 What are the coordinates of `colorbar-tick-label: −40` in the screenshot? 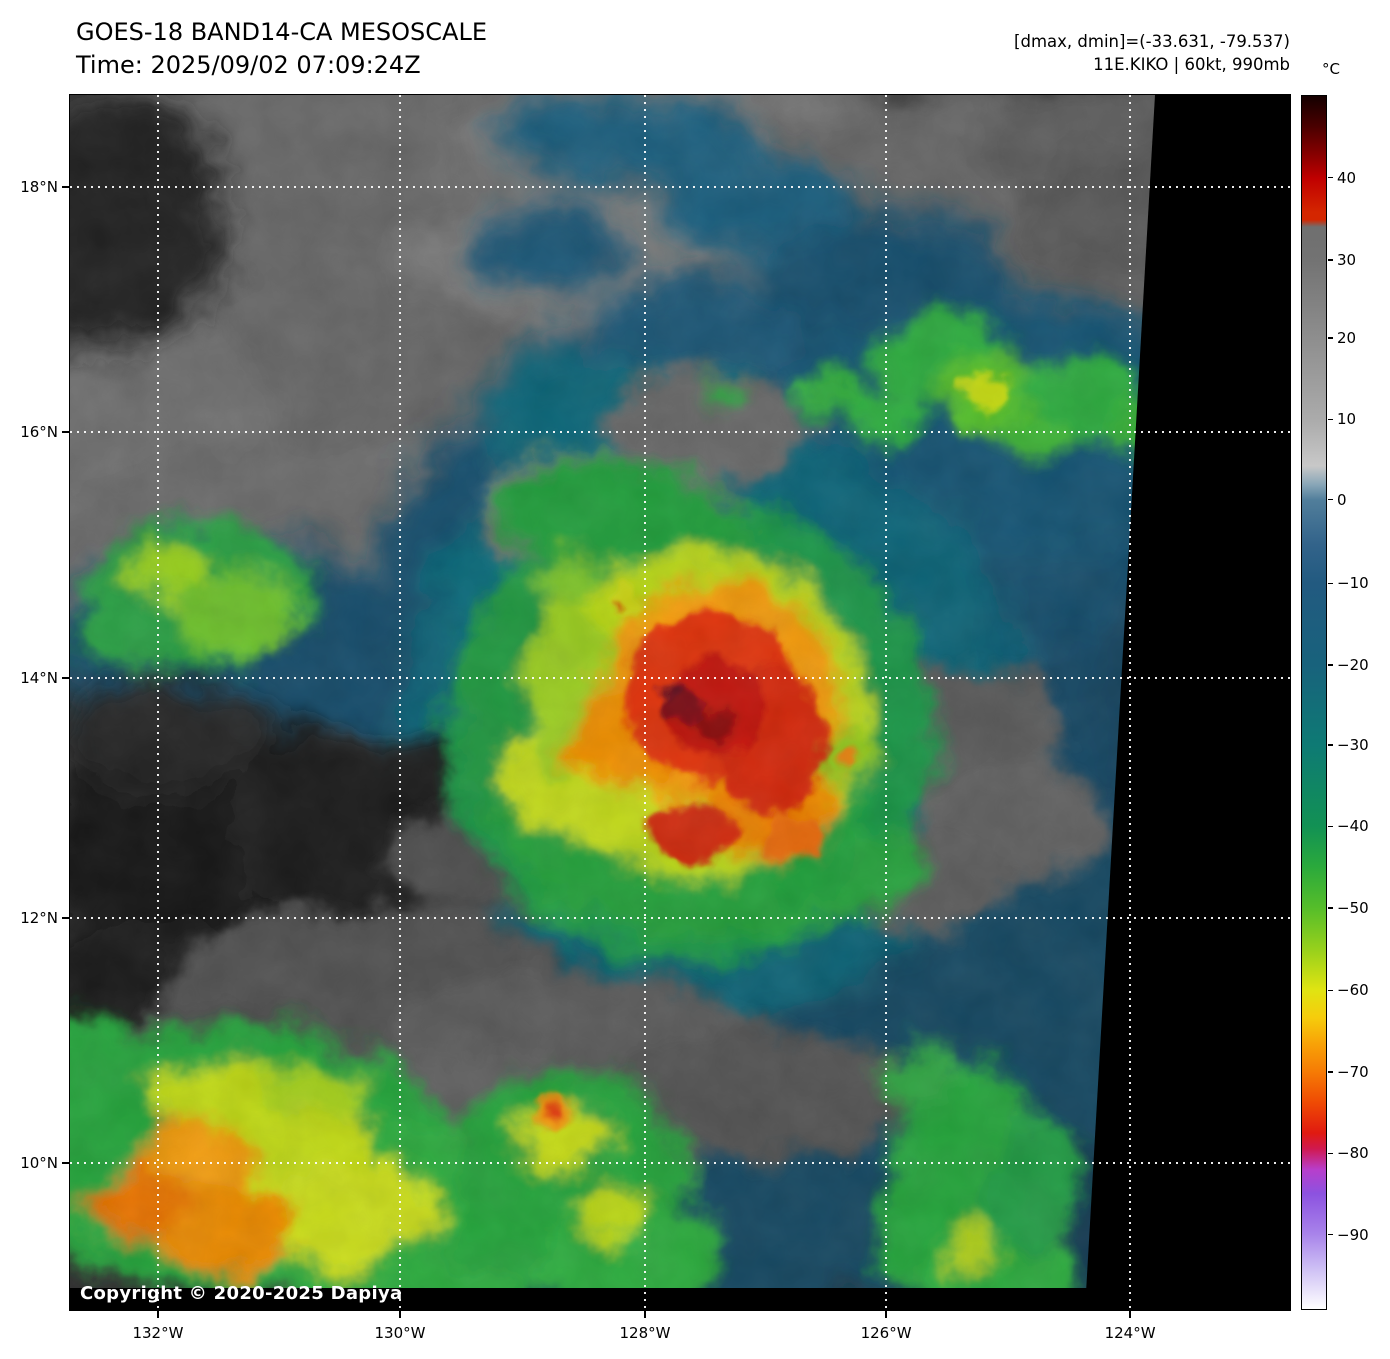 It's located at (1353, 826).